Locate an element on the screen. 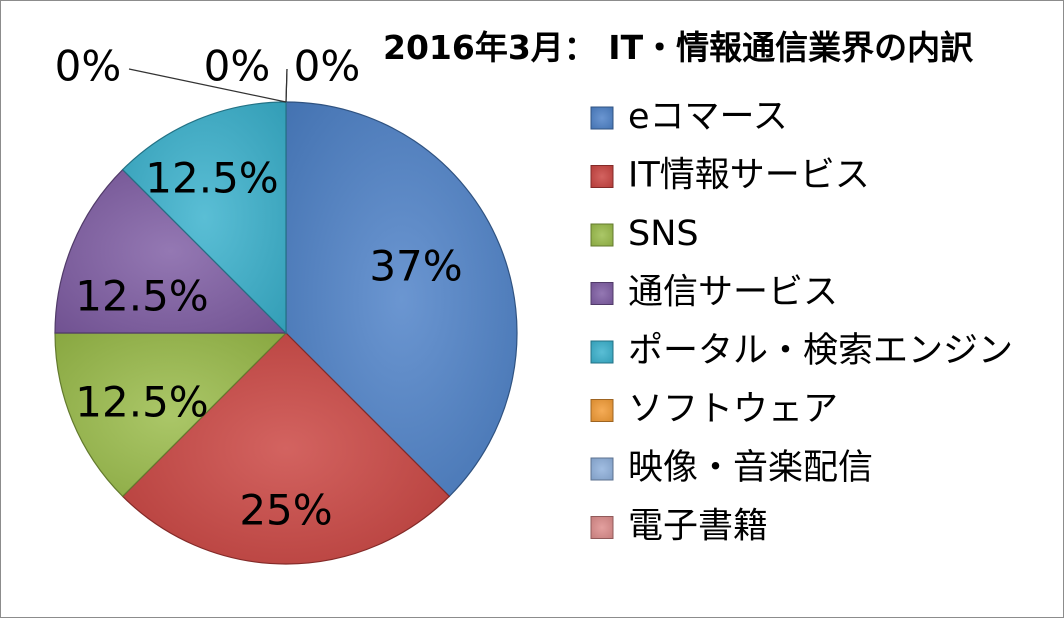  legend-label-8: 電子書籍 is located at coordinates (698, 527).